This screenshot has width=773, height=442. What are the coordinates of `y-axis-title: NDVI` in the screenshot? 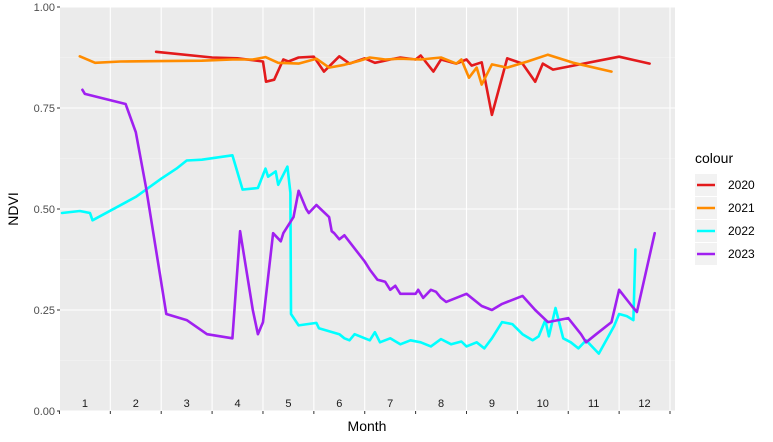 It's located at (13, 208).